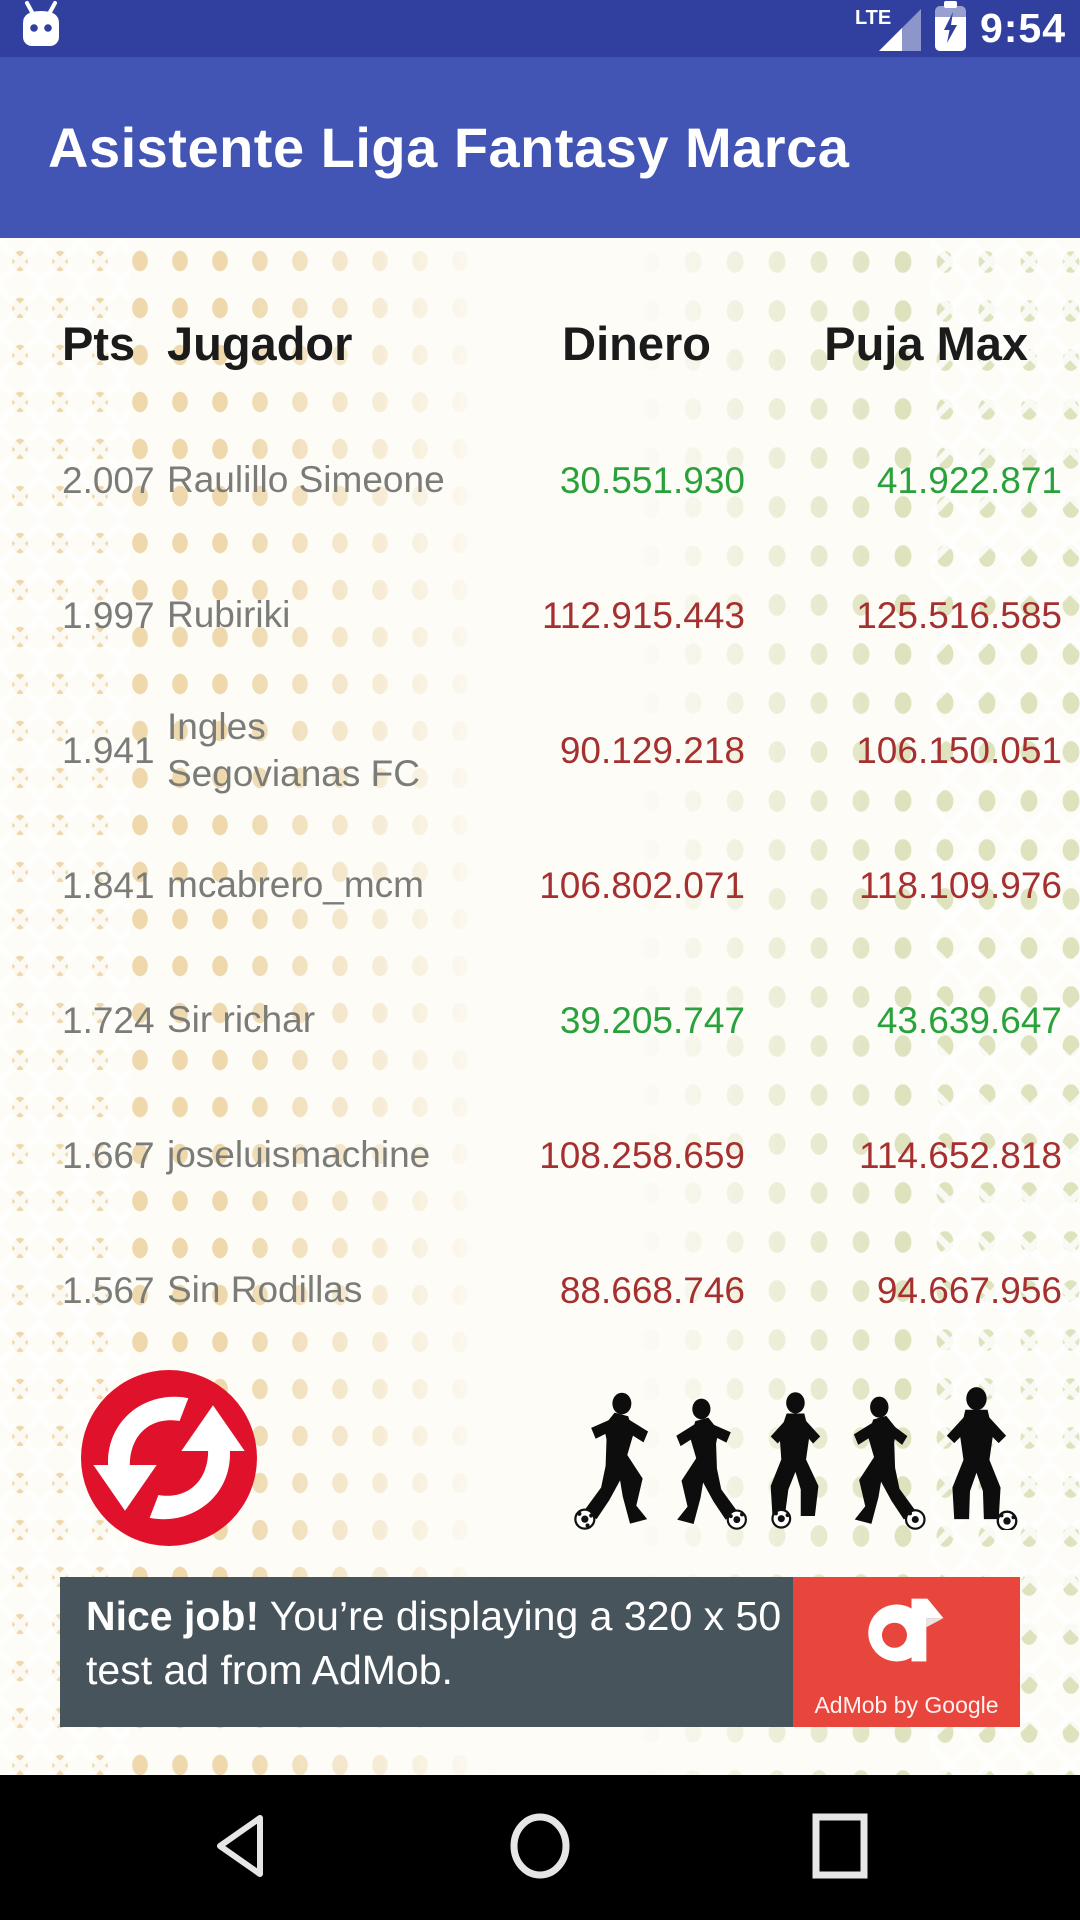 The image size is (1080, 1920). What do you see at coordinates (241, 1020) in the screenshot?
I see `player-name: Sir richar` at bounding box center [241, 1020].